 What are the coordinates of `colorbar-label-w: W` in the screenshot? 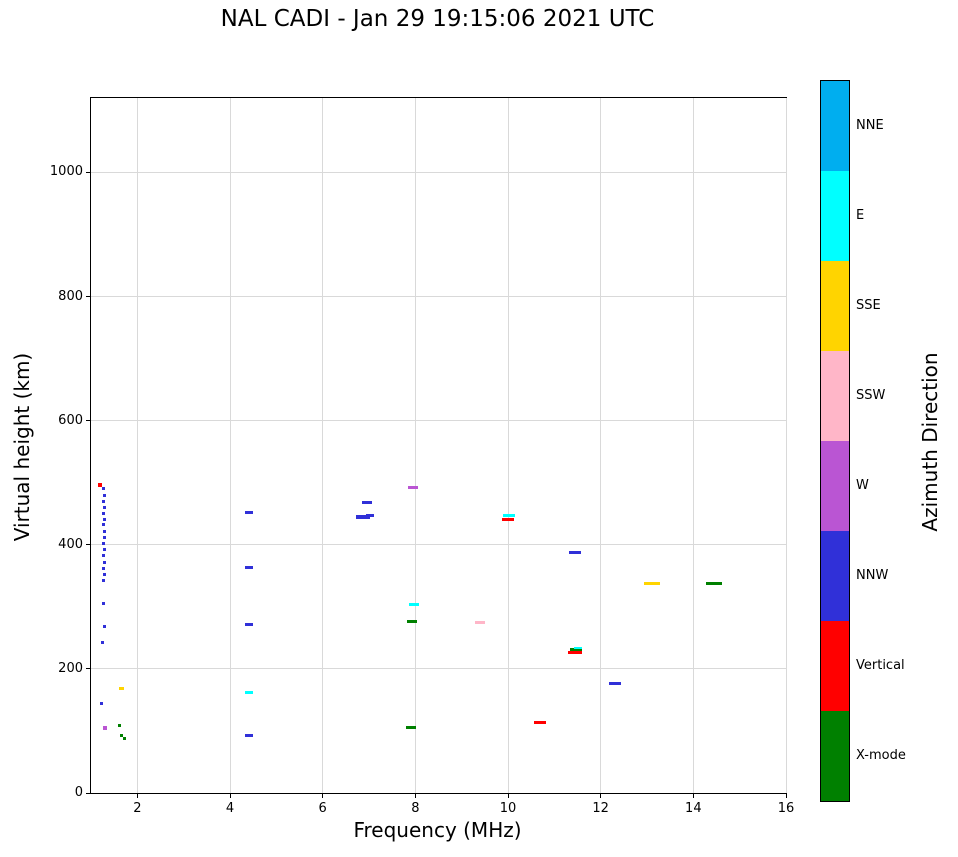 It's located at (862, 485).